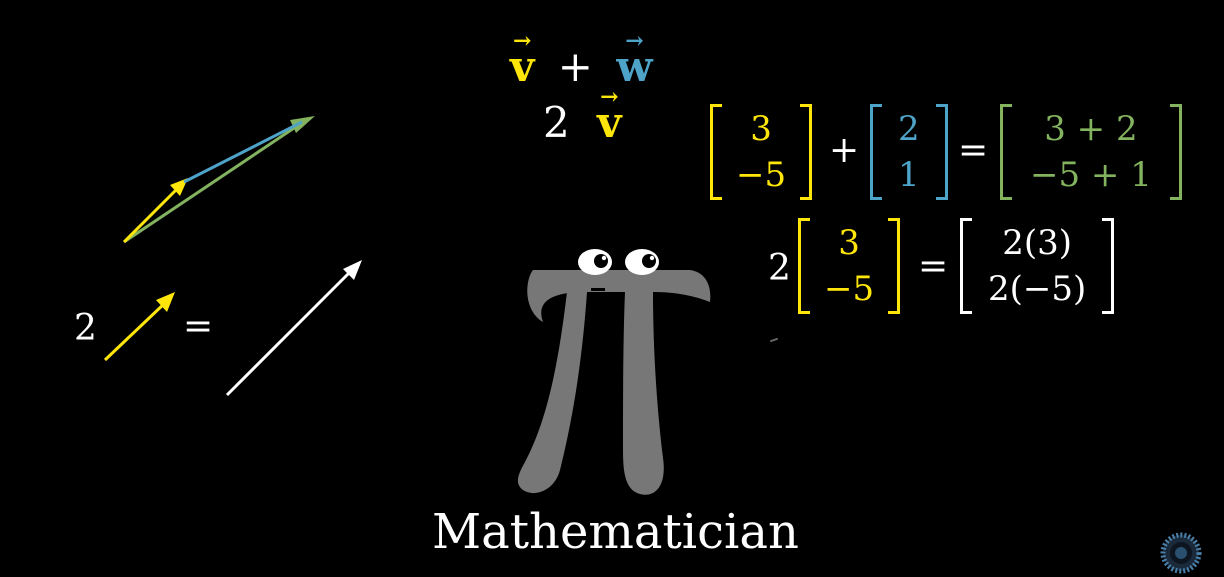 This screenshot has height=577, width=1224. Describe the element at coordinates (1091, 175) in the screenshot. I see `matrix-cell: −5 + 1` at that location.